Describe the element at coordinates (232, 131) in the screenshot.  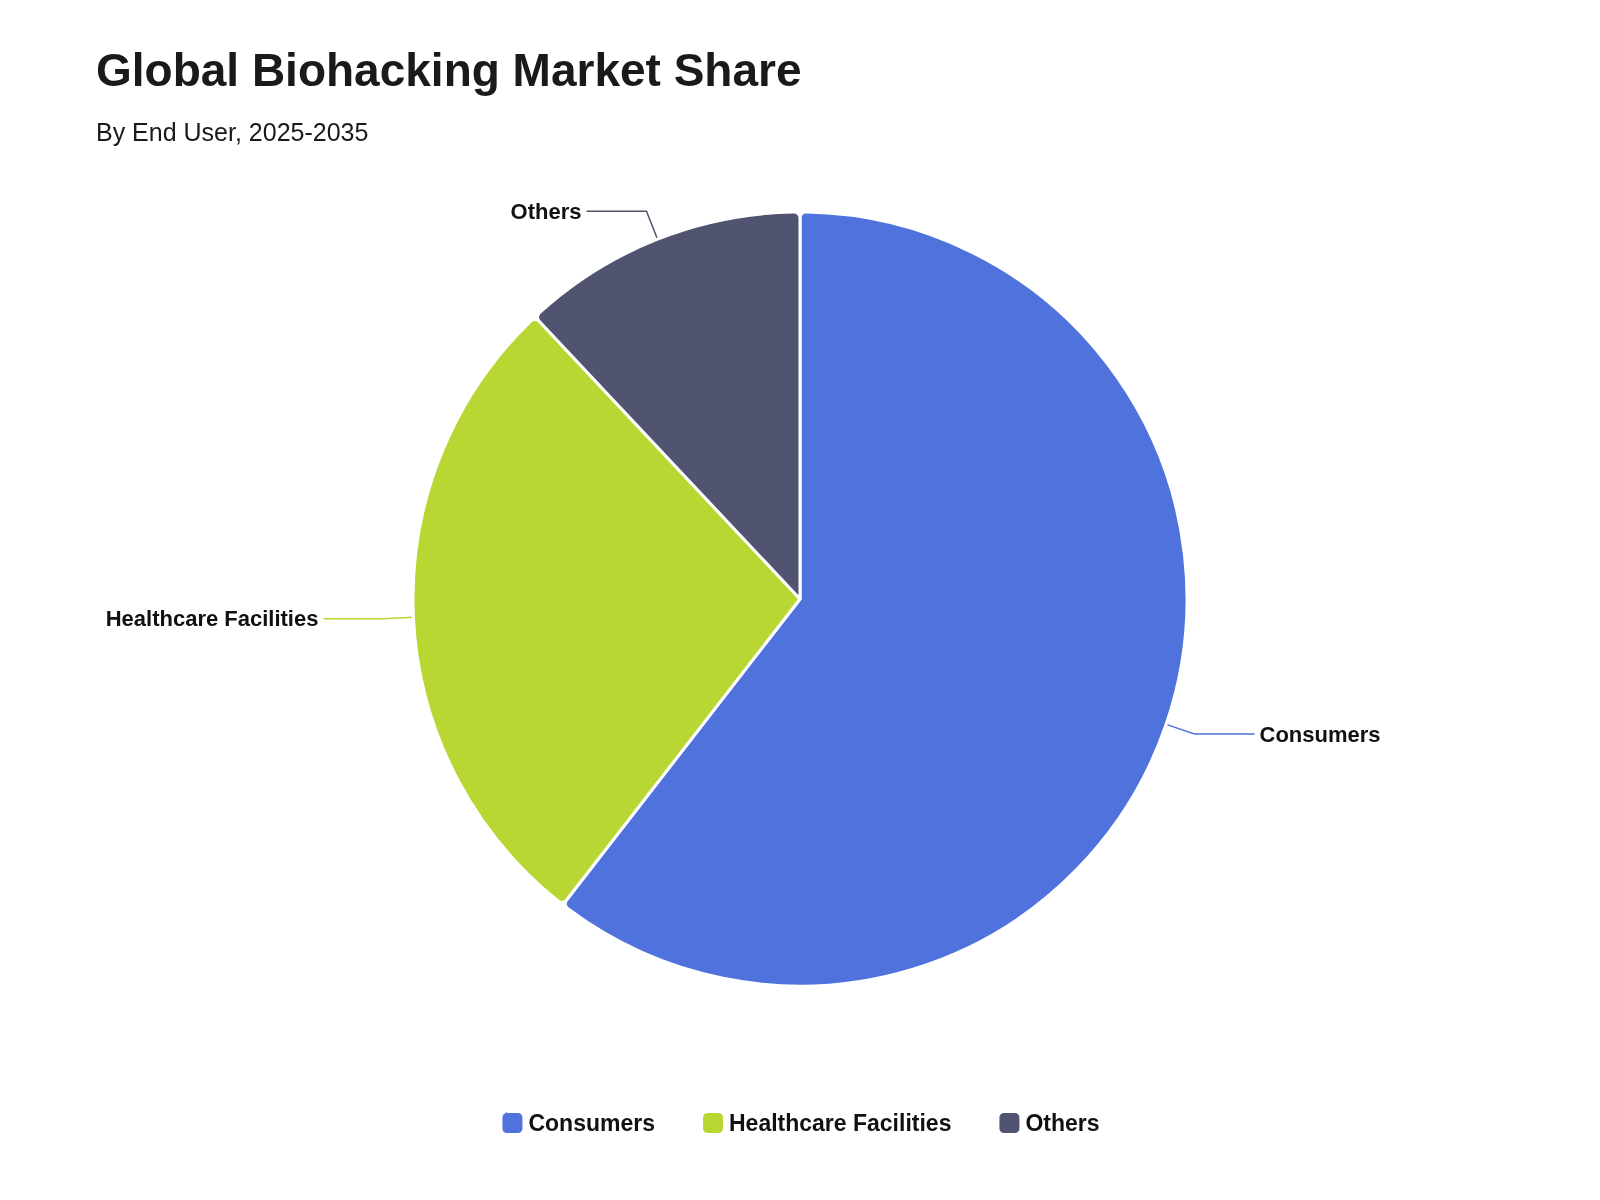
I see `chart-subtitle: By End User, 2025-2035` at that location.